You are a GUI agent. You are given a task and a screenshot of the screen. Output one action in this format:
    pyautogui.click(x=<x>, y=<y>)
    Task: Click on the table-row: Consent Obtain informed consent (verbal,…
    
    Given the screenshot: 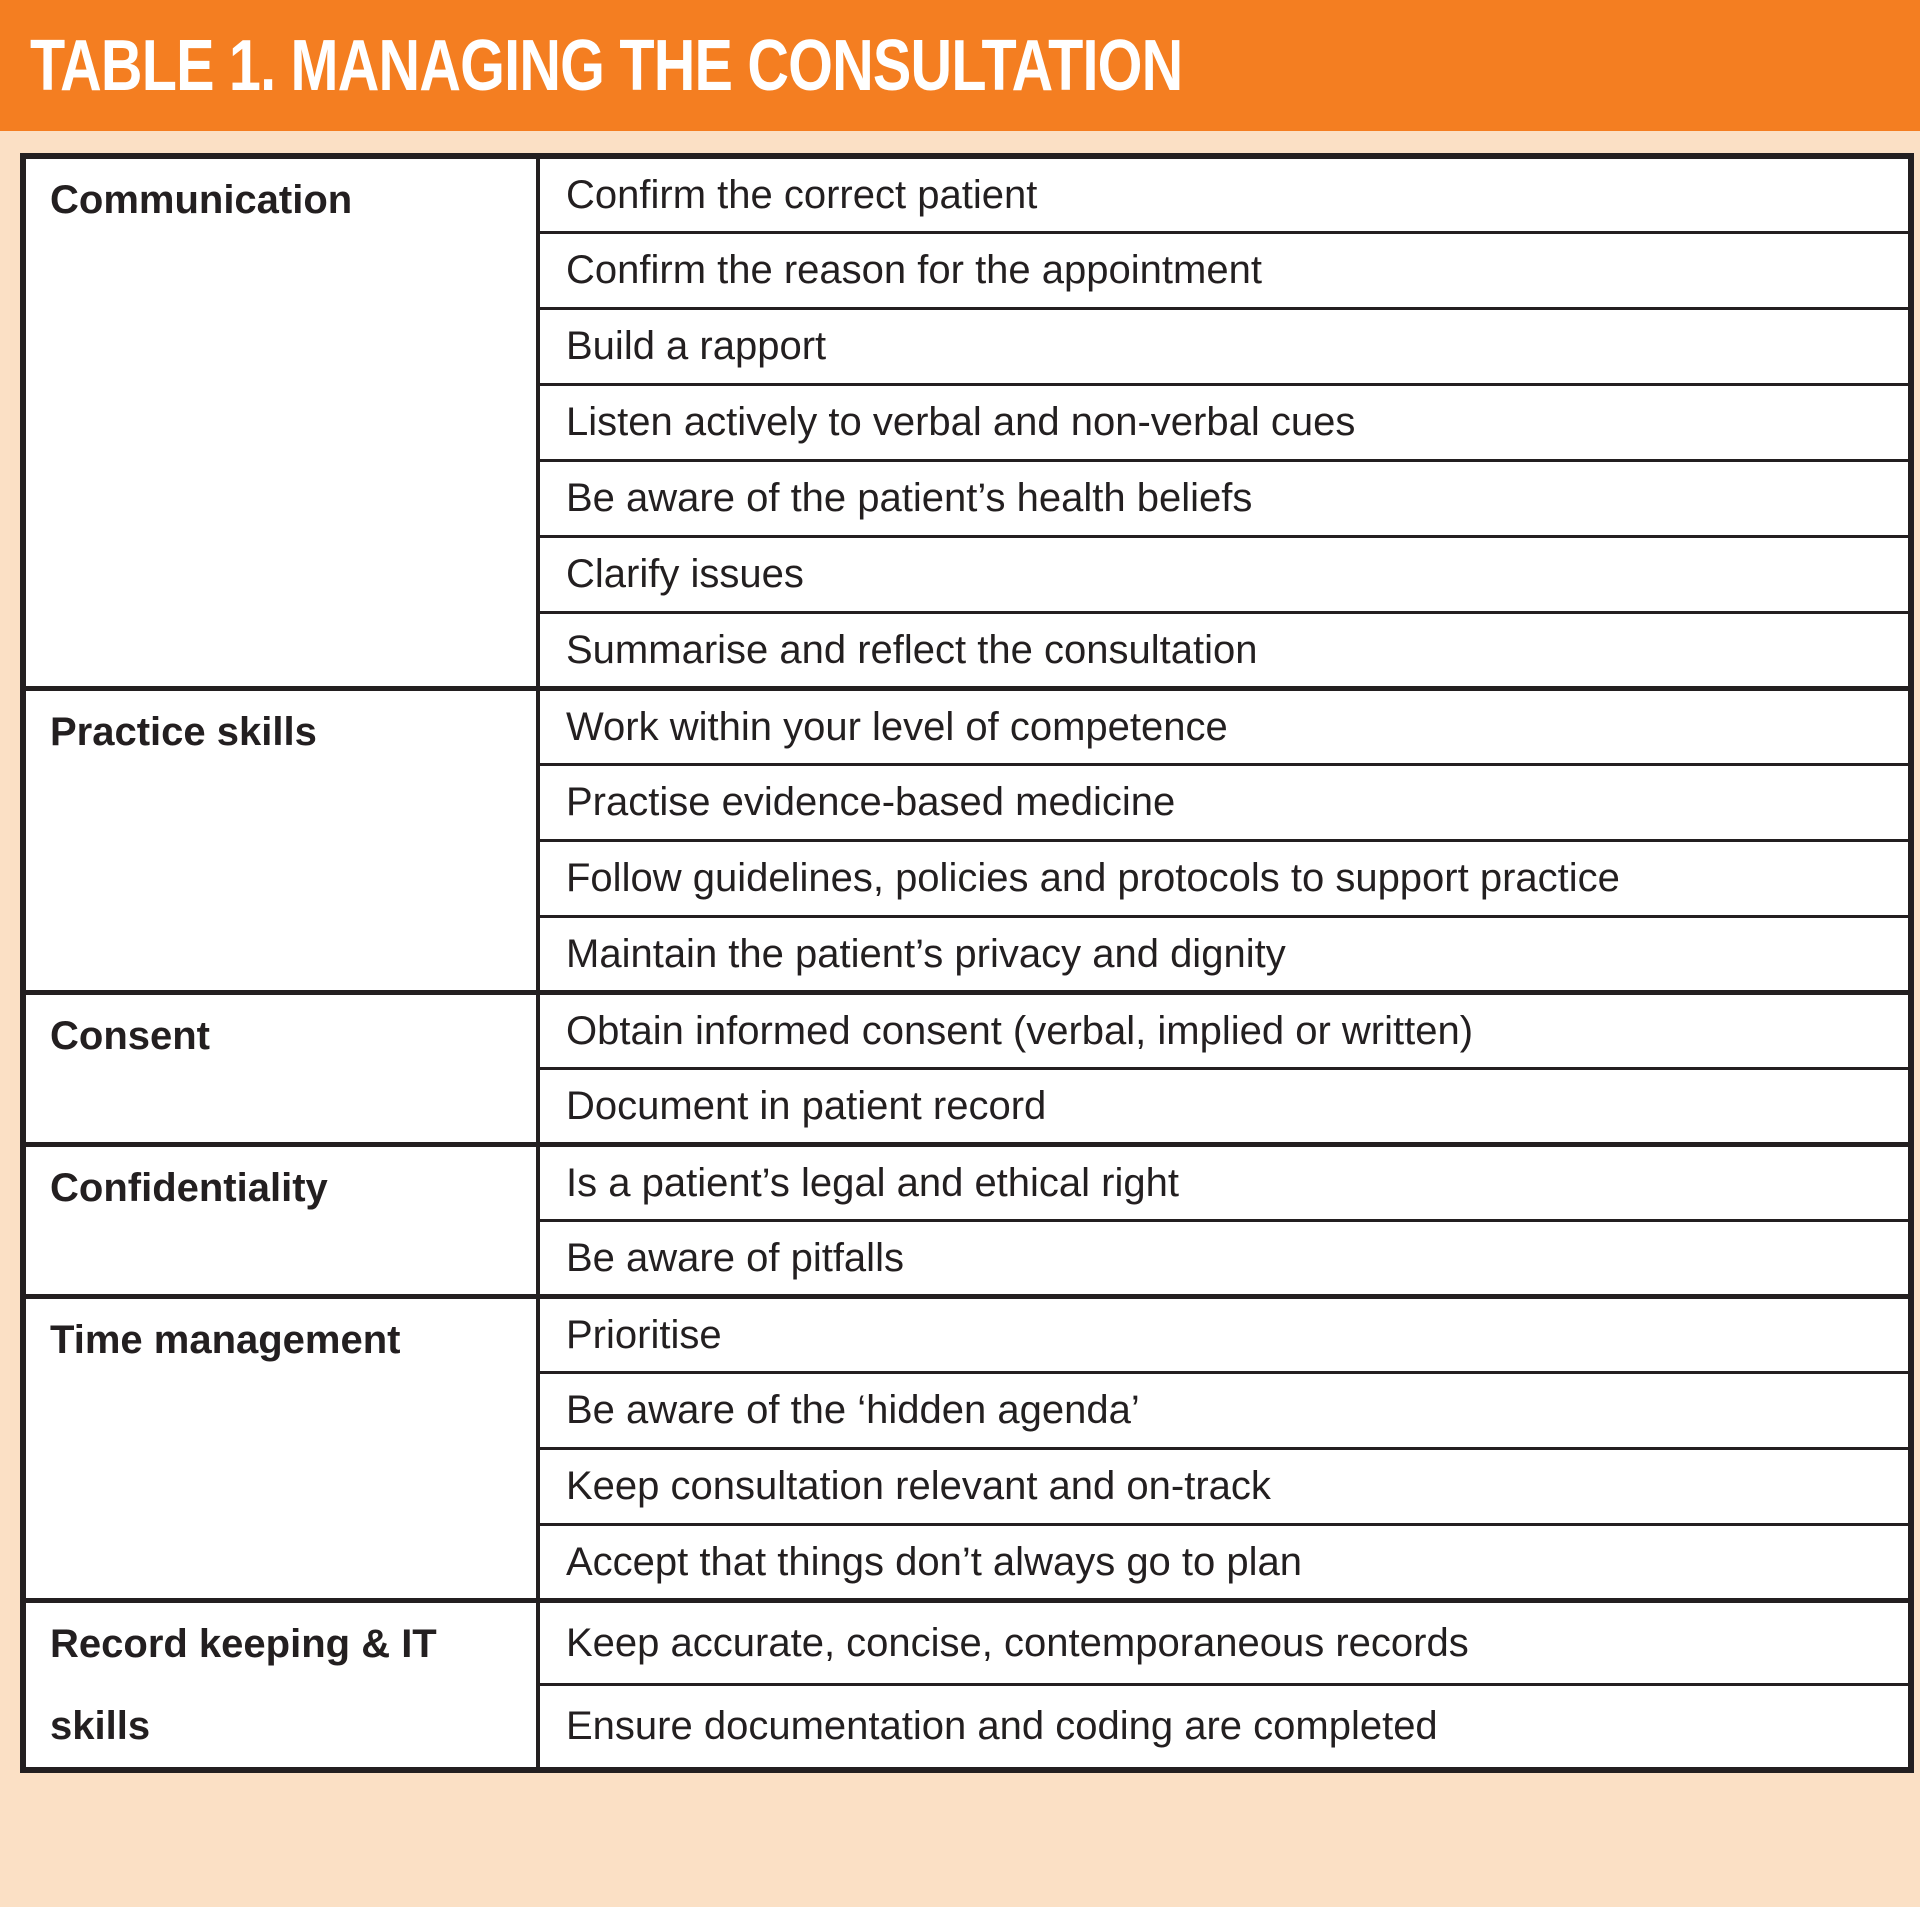 What is the action you would take?
    pyautogui.click(x=967, y=1068)
    